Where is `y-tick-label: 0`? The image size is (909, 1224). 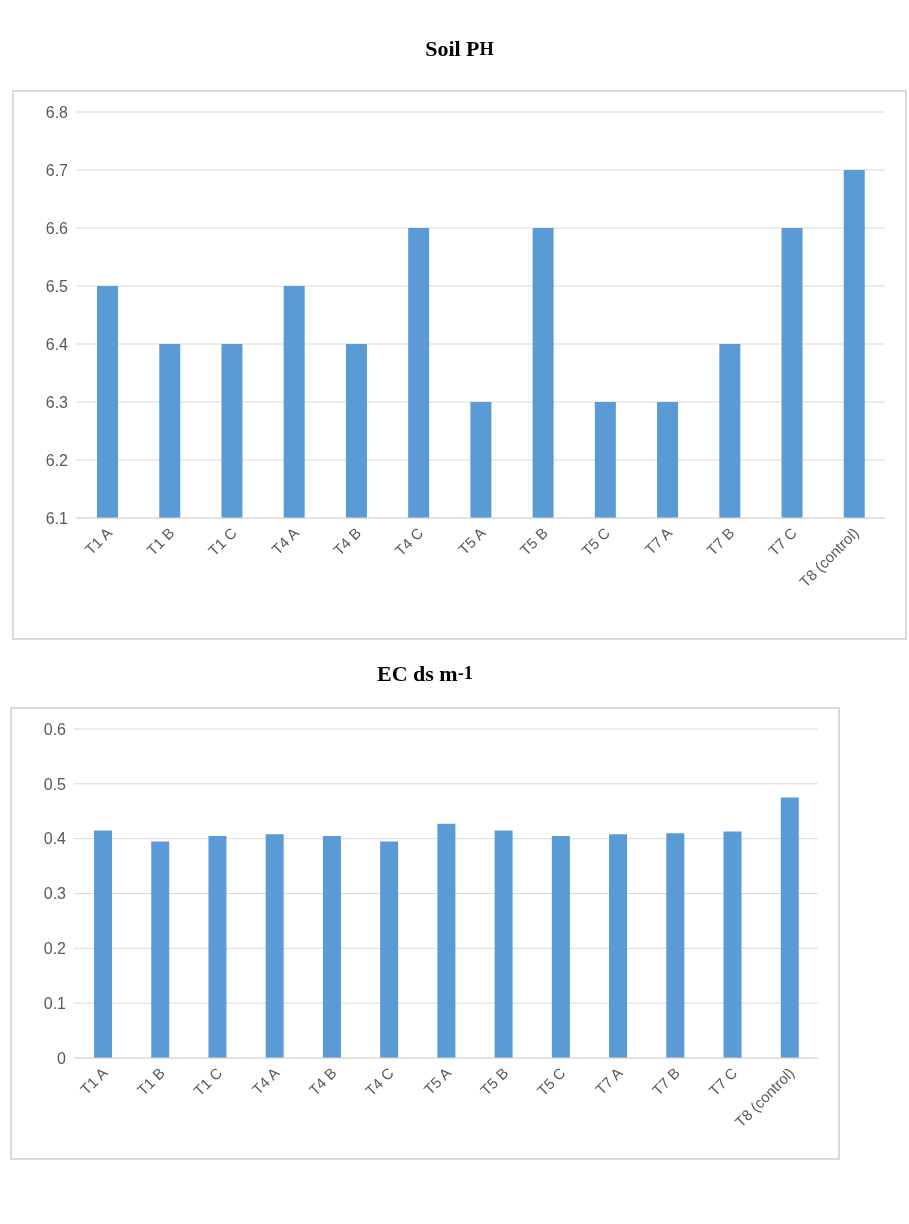 y-tick-label: 0 is located at coordinates (62, 1058).